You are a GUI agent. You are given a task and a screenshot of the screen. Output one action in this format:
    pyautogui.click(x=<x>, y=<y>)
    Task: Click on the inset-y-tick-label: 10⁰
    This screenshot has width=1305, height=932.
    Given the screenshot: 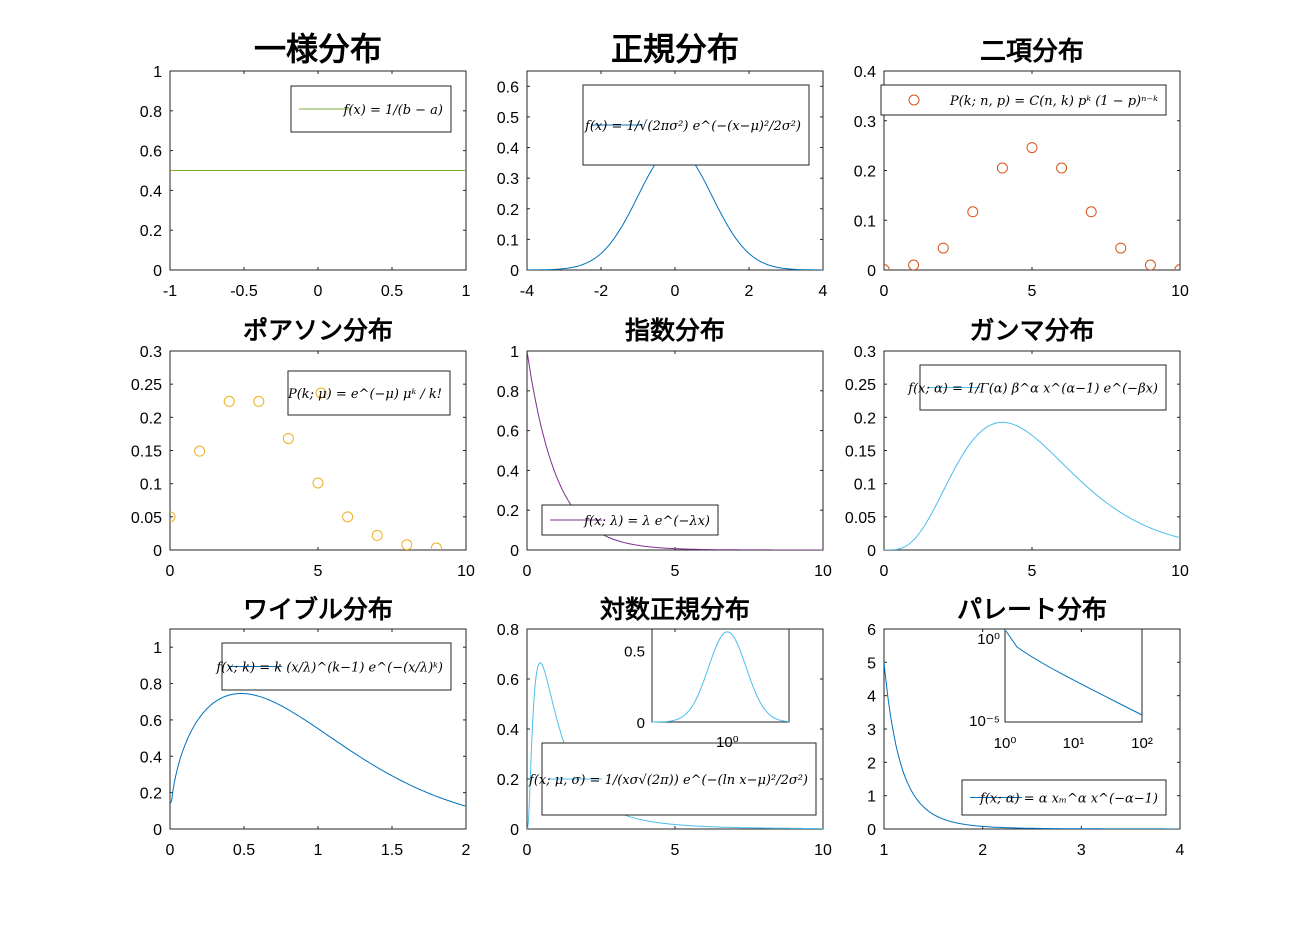 What is the action you would take?
    pyautogui.click(x=988, y=639)
    